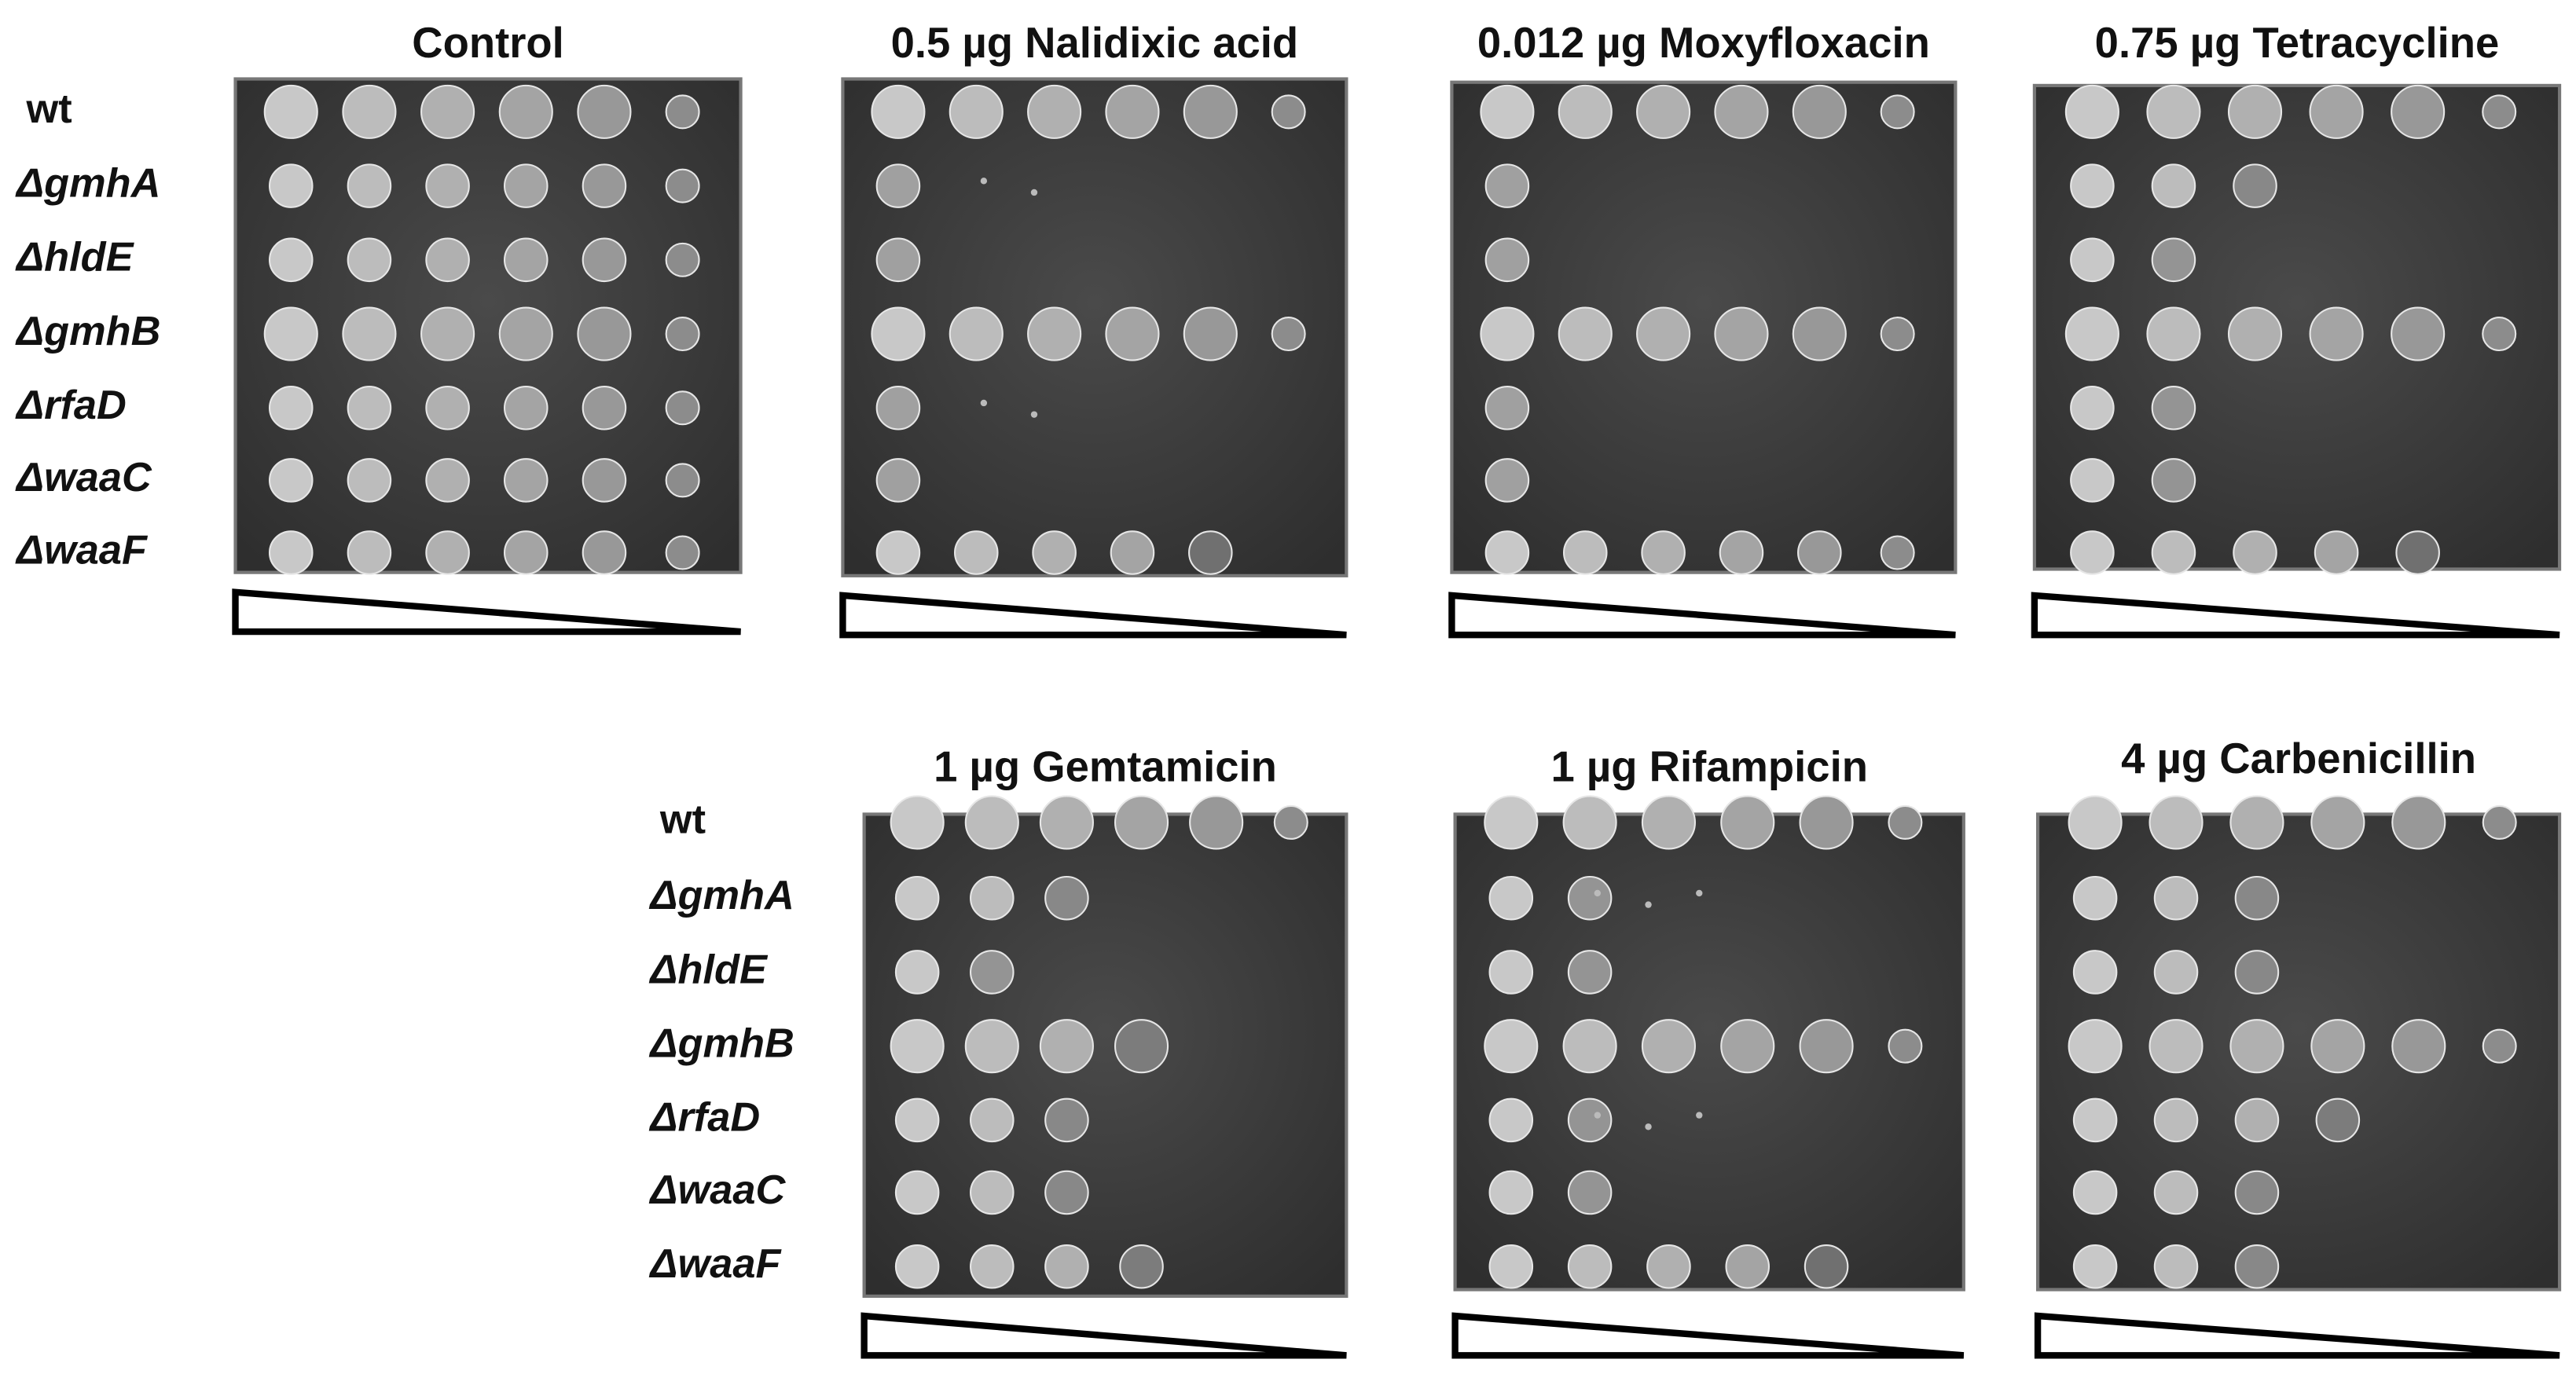  I want to click on panel-title: 0.5 µg Nalidixic acid, so click(1095, 43).